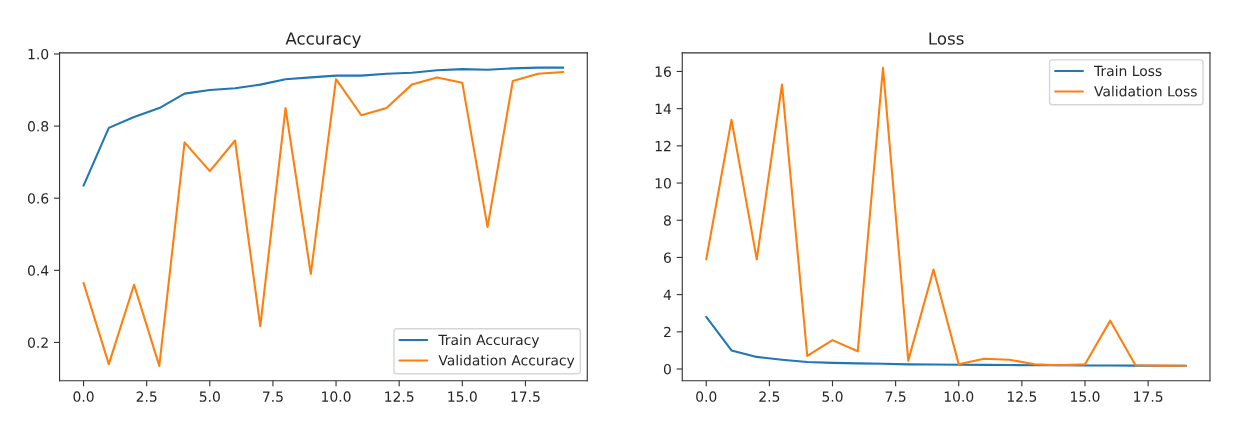 The image size is (1241, 423). I want to click on y-tick-label: 12, so click(663, 146).